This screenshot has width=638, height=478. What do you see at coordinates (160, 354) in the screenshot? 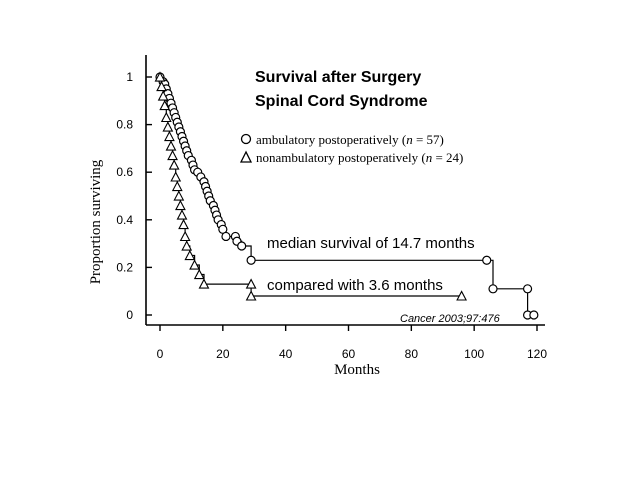
I see `x-tick-label: 0` at bounding box center [160, 354].